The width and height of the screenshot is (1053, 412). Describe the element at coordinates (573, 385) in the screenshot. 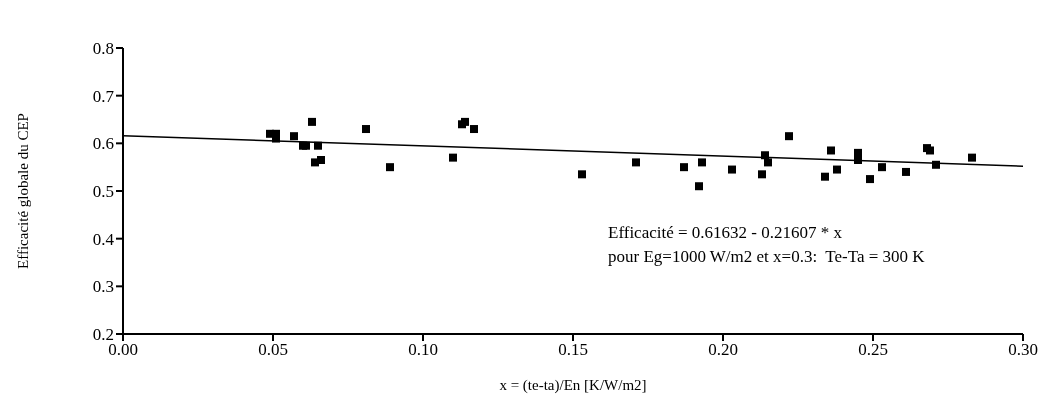

I see `x-axis-title: x = (te-ta)/En [K/W/m2]` at that location.